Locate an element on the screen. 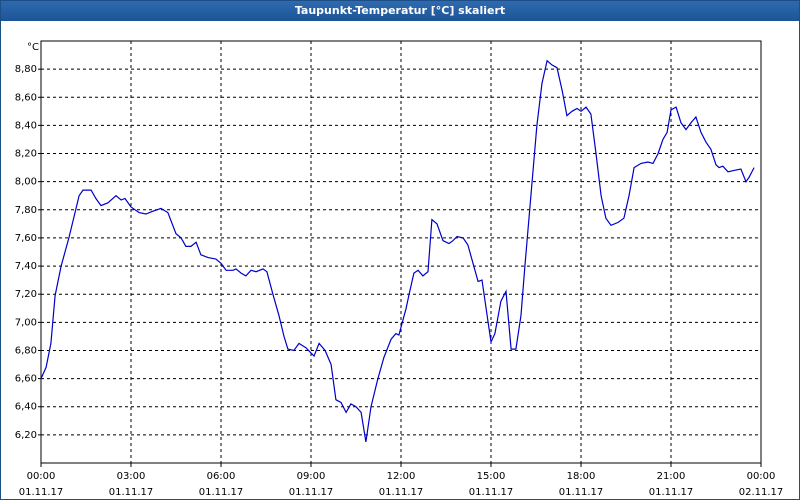  y-tick-label: 6,20 is located at coordinates (26, 435).